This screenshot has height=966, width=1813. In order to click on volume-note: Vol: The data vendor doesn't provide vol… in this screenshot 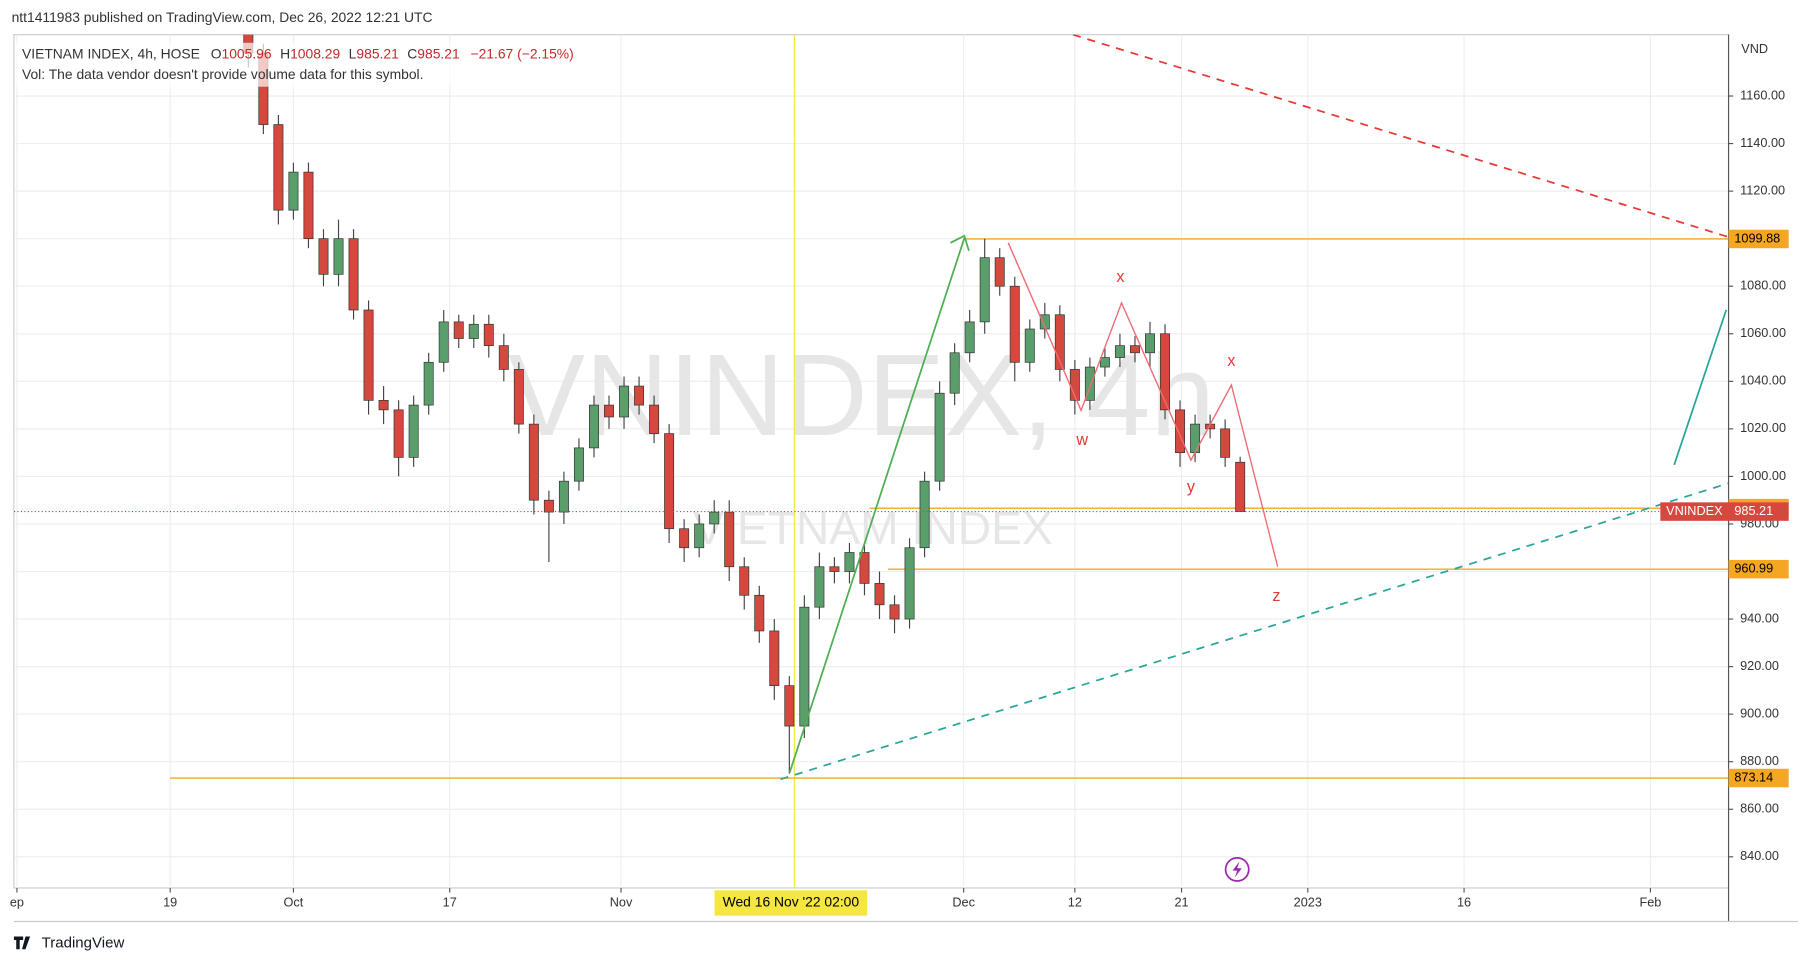, I will do `click(222, 74)`.